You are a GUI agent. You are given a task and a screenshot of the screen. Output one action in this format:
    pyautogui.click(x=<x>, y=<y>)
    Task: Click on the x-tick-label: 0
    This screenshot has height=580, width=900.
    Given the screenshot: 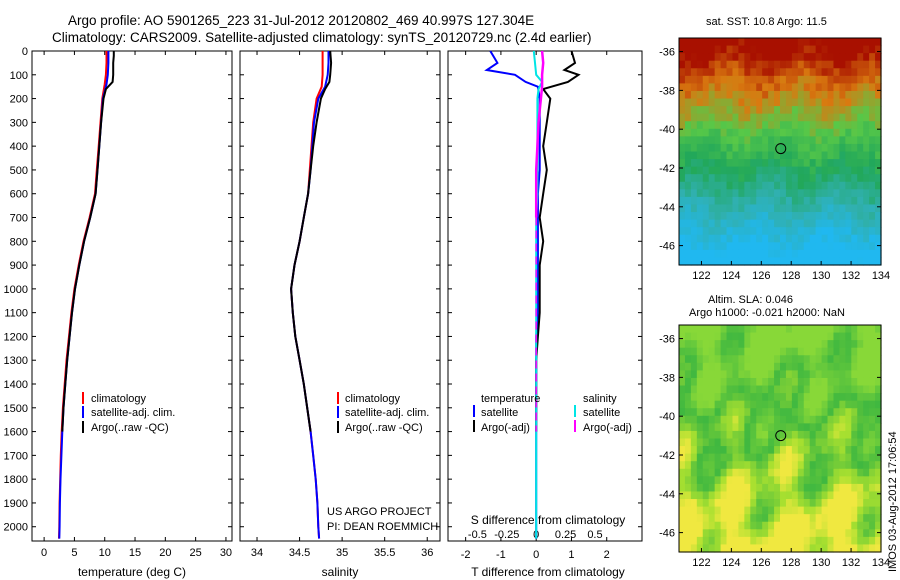 What is the action you would take?
    pyautogui.click(x=44, y=553)
    